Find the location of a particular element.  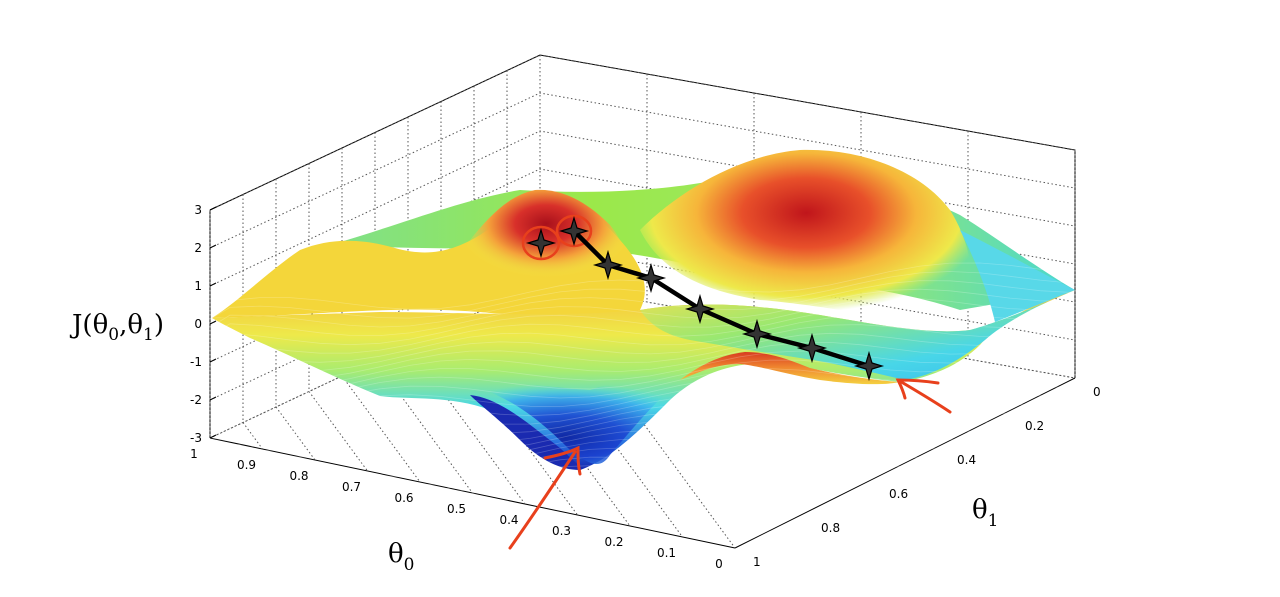

z-tick-label: -3 is located at coordinates (196, 438).